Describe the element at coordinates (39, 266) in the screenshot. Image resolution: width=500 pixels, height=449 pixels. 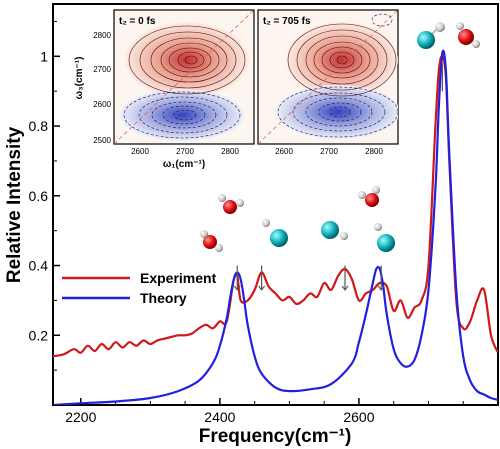
I see `y-tick-label: 0.4` at that location.